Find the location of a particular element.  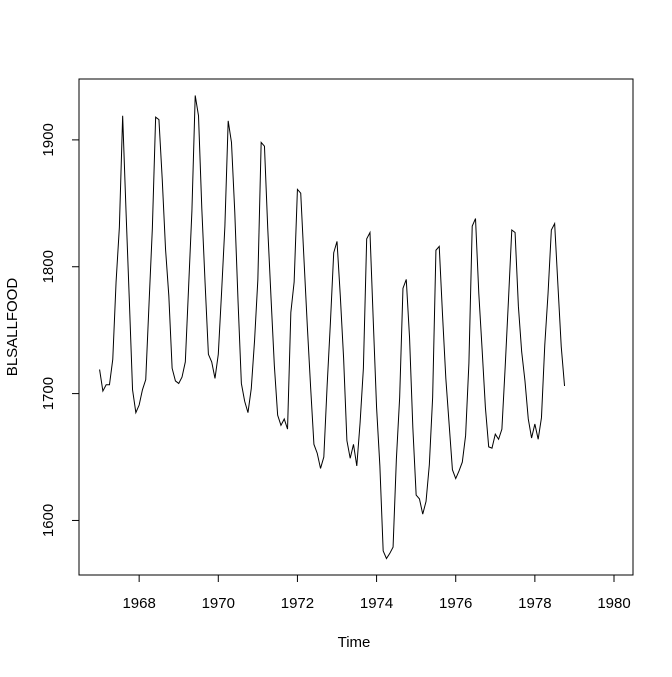

x-axis: 1968 1970 1972 1974 1976 1978 1980 is located at coordinates (376, 593).